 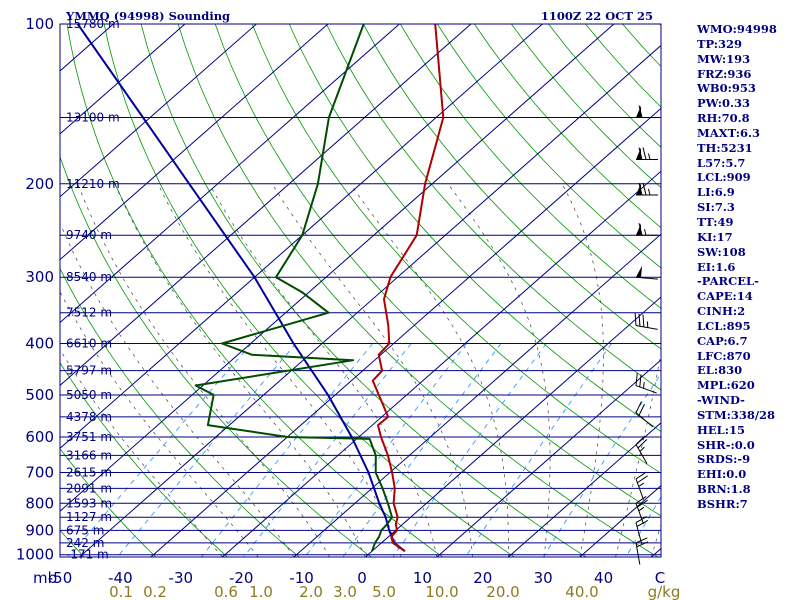 I want to click on index-line: L57:5.7, so click(x=721, y=162).